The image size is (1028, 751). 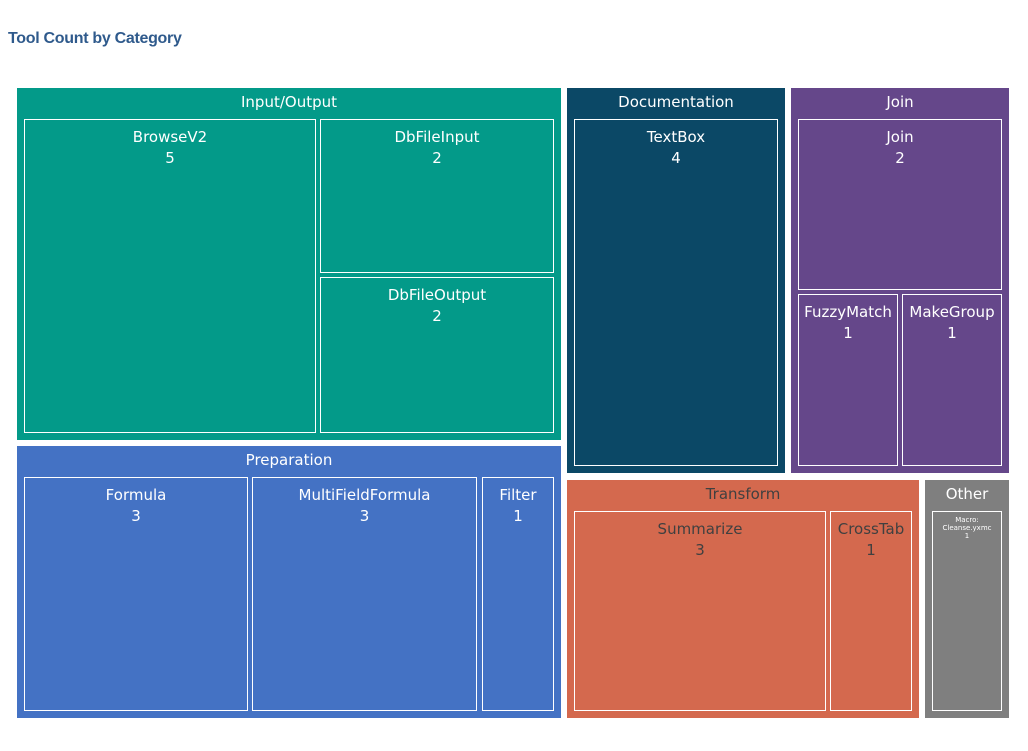 What do you see at coordinates (900, 137) in the screenshot?
I see `tile-label: Join` at bounding box center [900, 137].